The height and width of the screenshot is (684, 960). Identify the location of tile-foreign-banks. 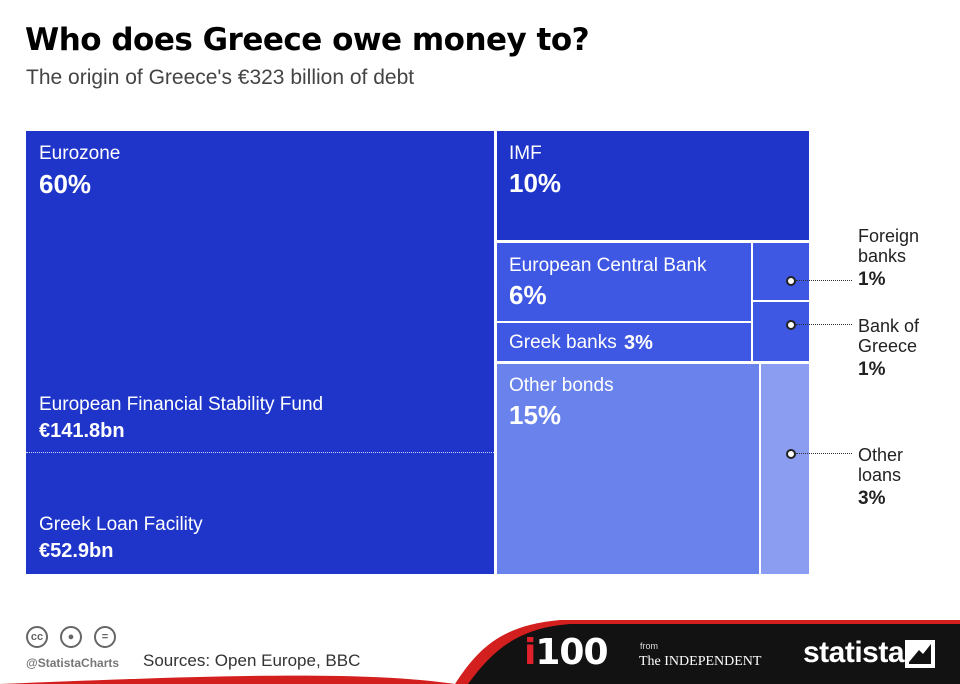
(781, 271).